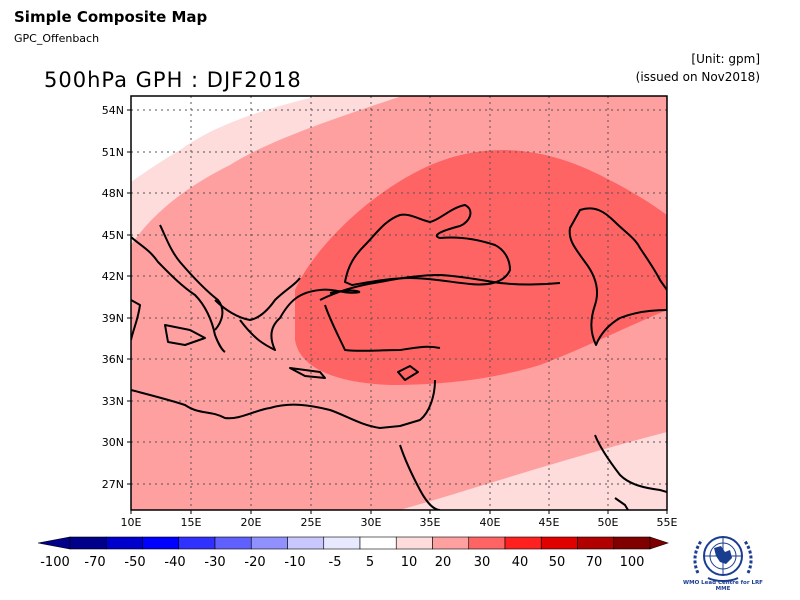 This screenshot has height=600, width=800. Describe the element at coordinates (111, 17) in the screenshot. I see `page-title: Simple Composite Map` at that location.